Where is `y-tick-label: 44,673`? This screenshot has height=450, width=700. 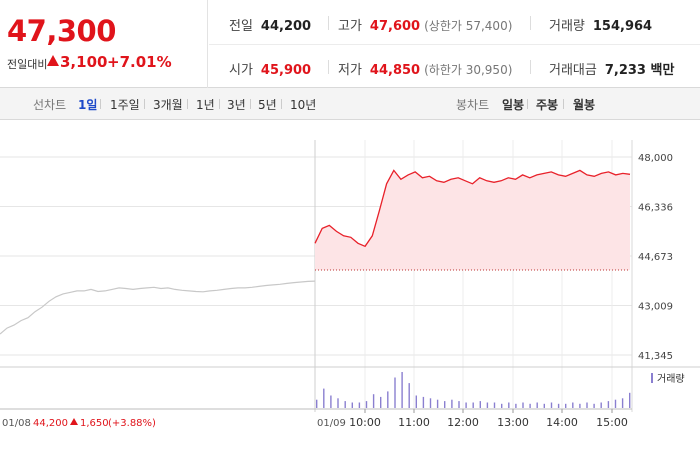
y-tick-label: 44,673 is located at coordinates (655, 257).